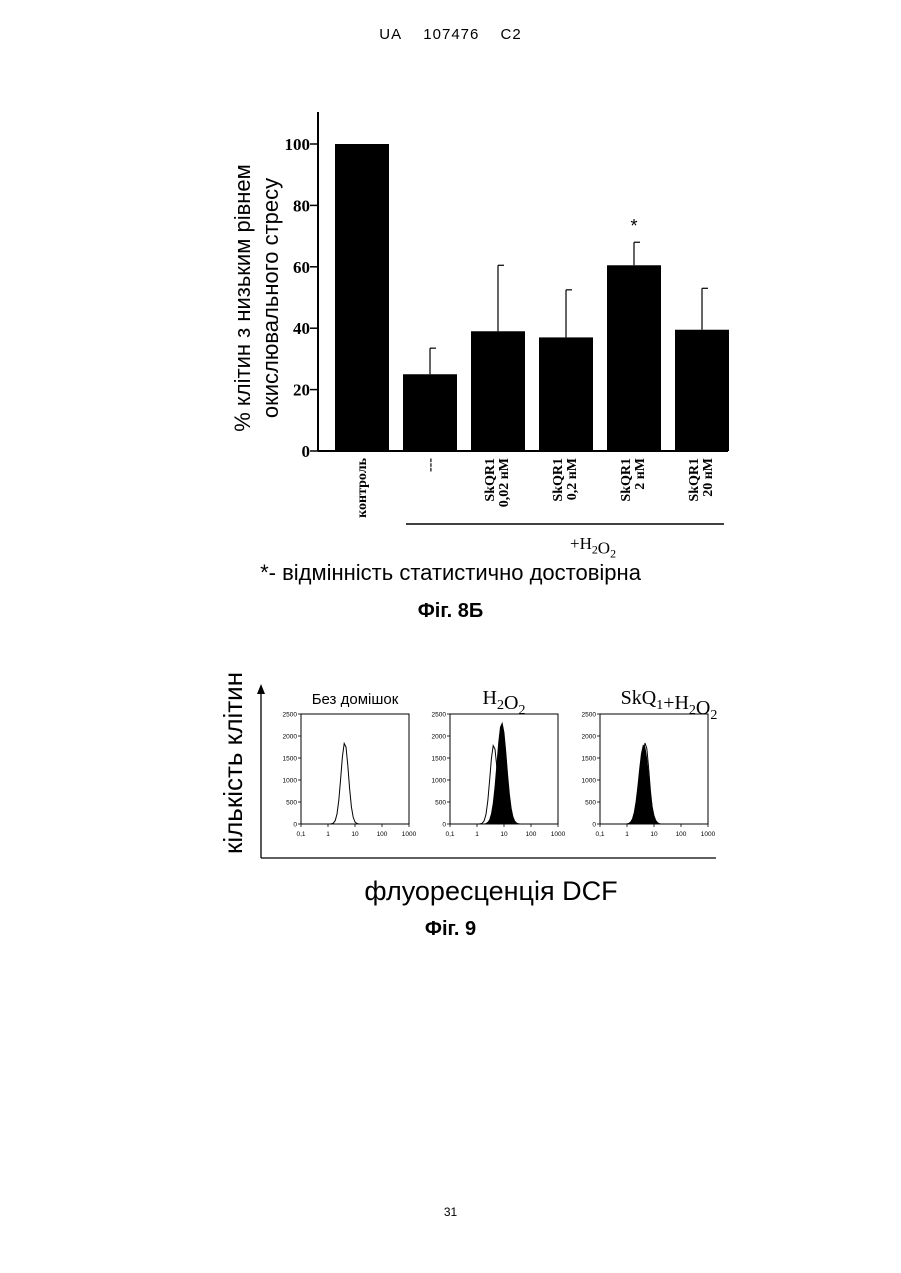  What do you see at coordinates (669, 705) in the screenshot?
I see `panel-title: SkQ1+H2O2` at bounding box center [669, 705].